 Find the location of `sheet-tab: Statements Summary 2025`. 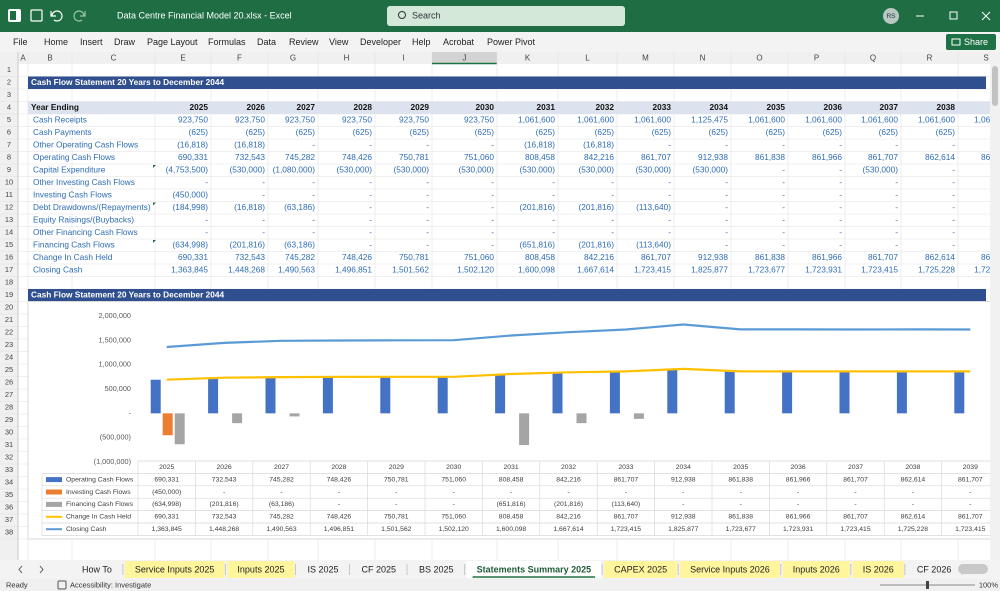

sheet-tab: Statements Summary 2025 is located at coordinates (534, 569).